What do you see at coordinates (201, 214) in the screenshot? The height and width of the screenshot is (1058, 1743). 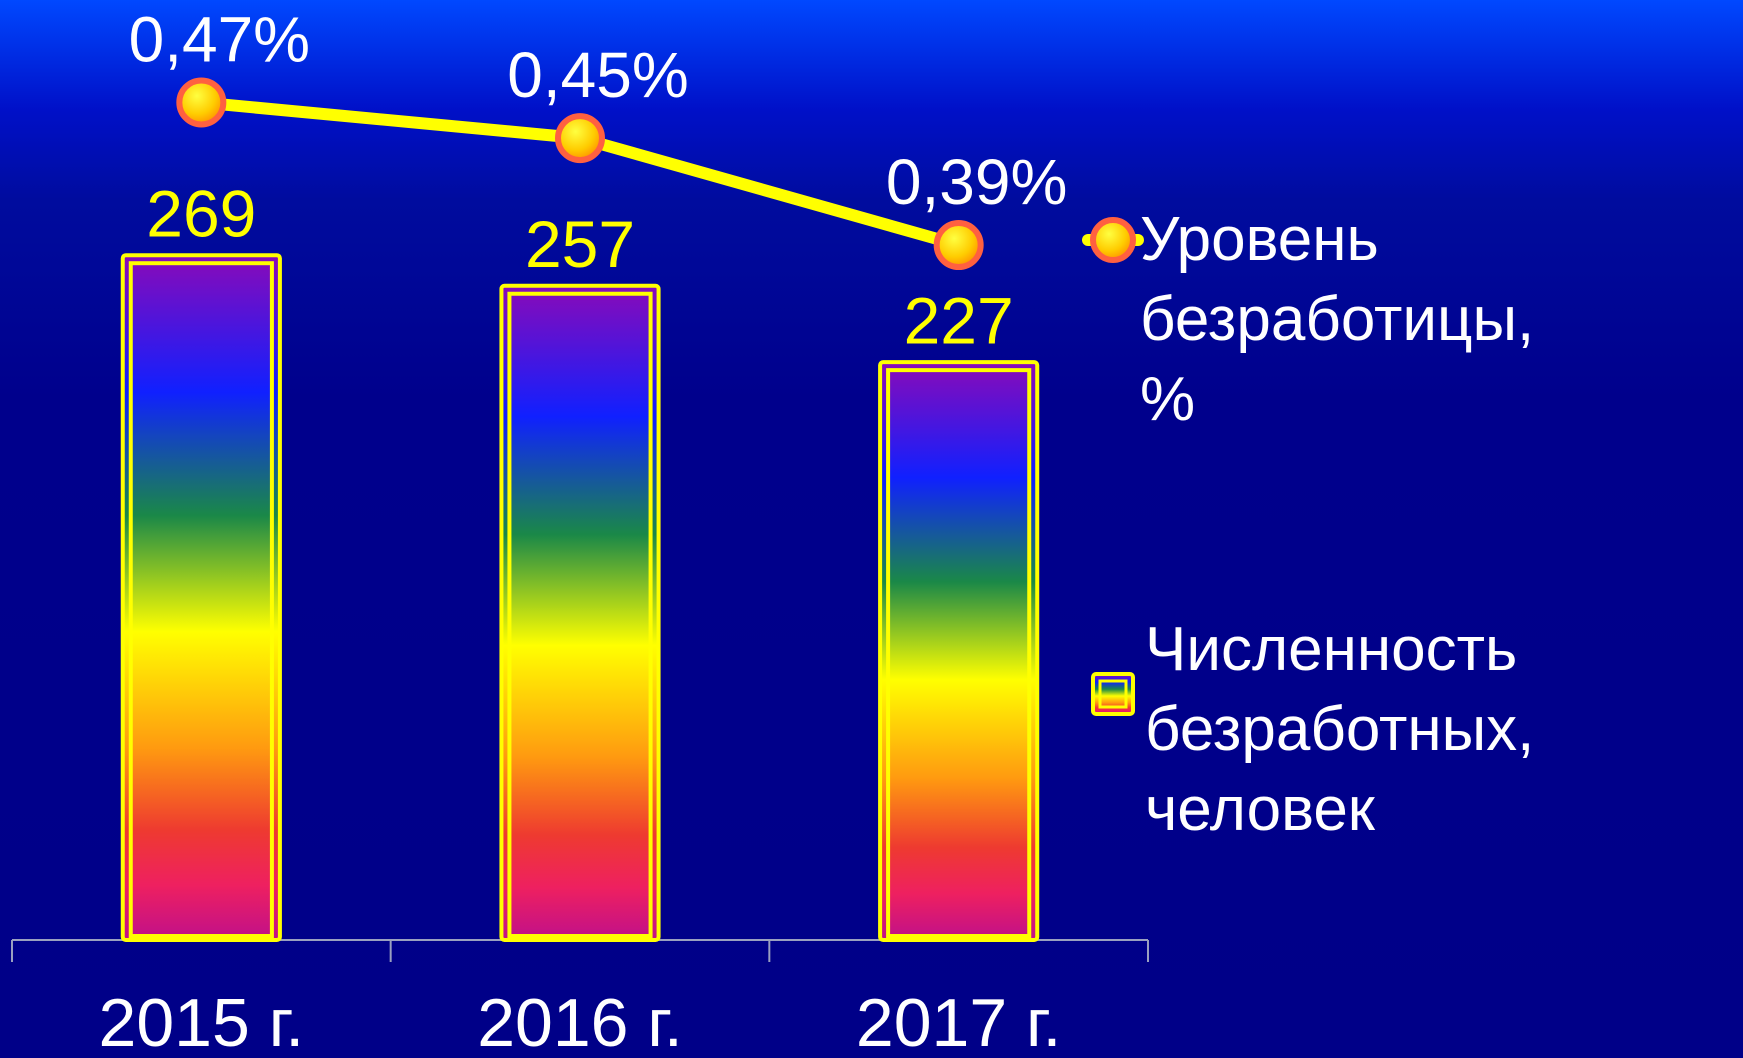 I see `data-label: 269` at bounding box center [201, 214].